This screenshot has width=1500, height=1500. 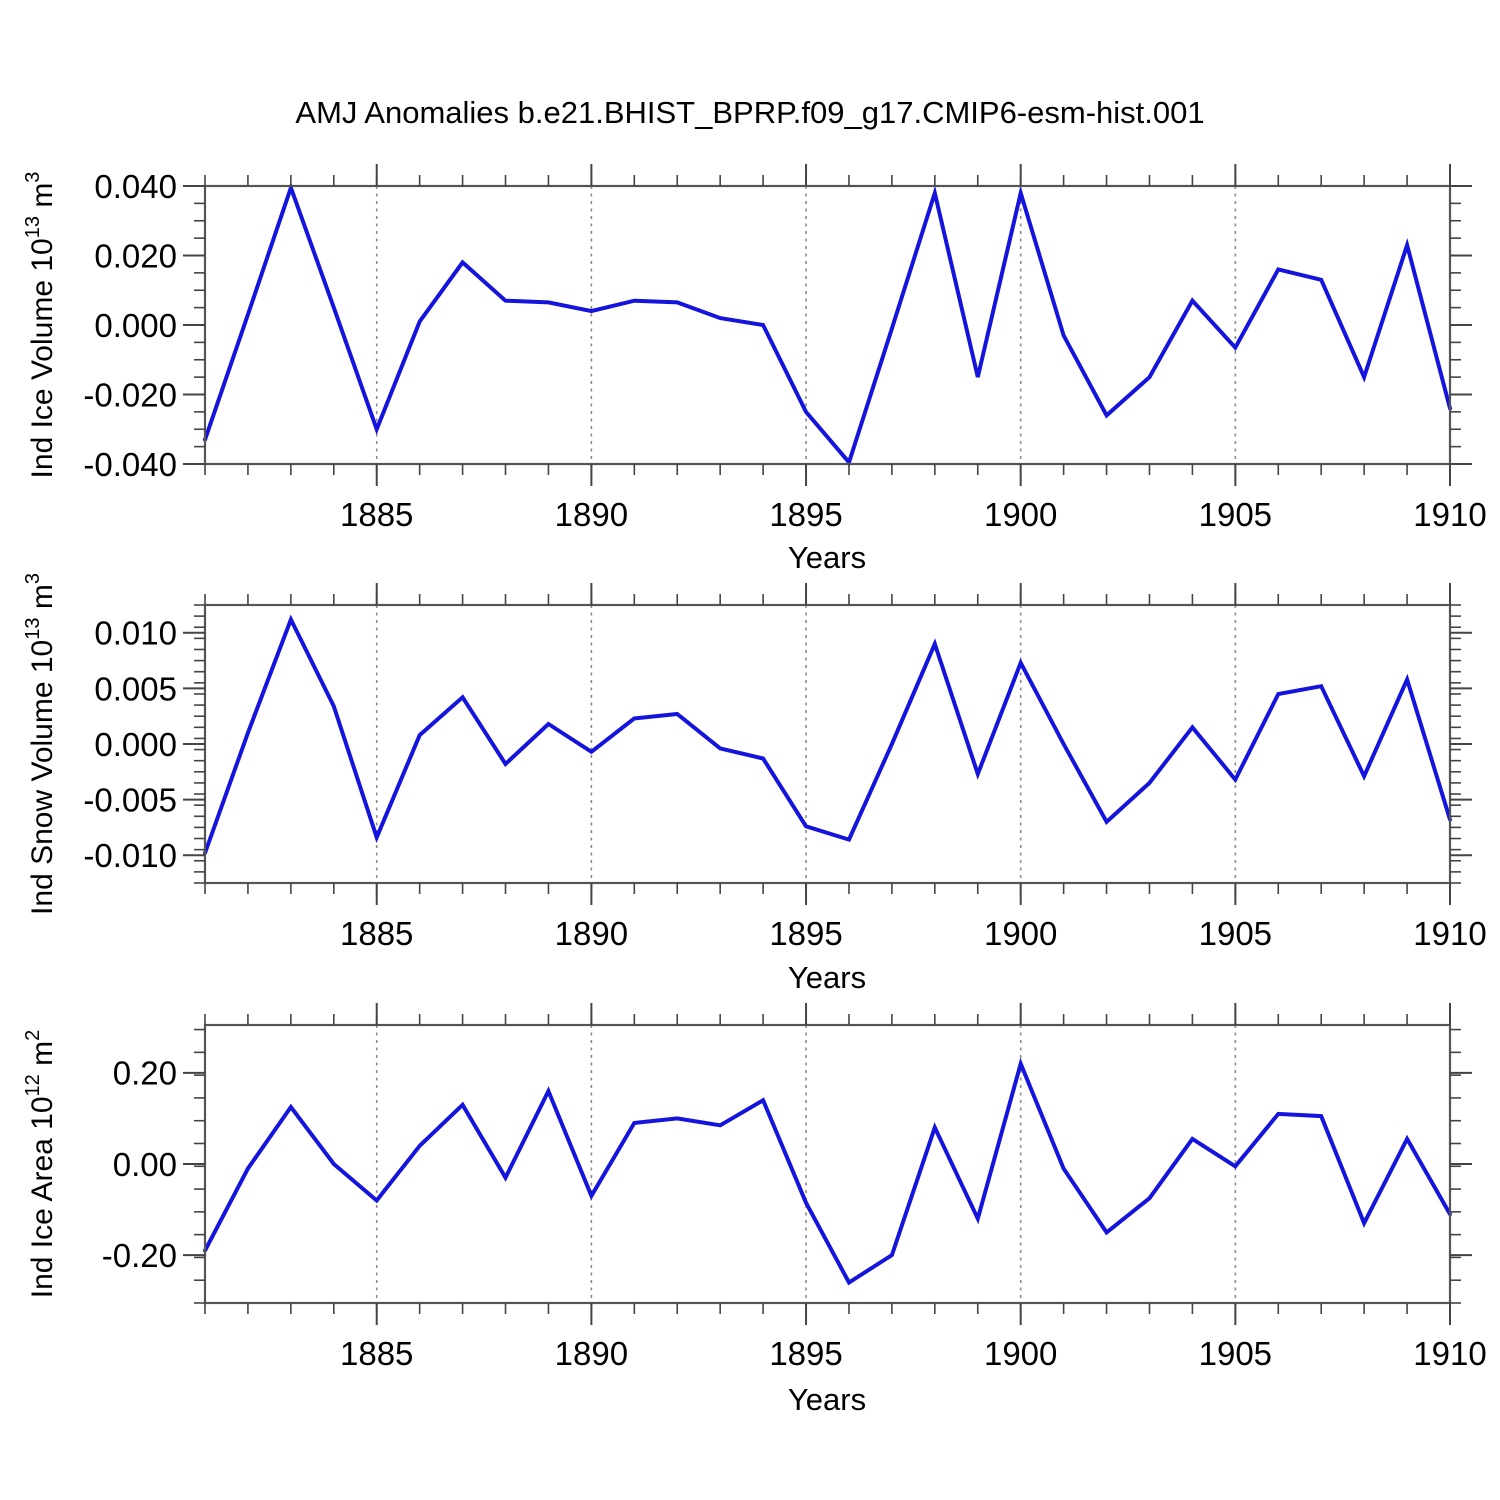 I want to click on y-tick-label: 0.010, so click(x=135, y=633).